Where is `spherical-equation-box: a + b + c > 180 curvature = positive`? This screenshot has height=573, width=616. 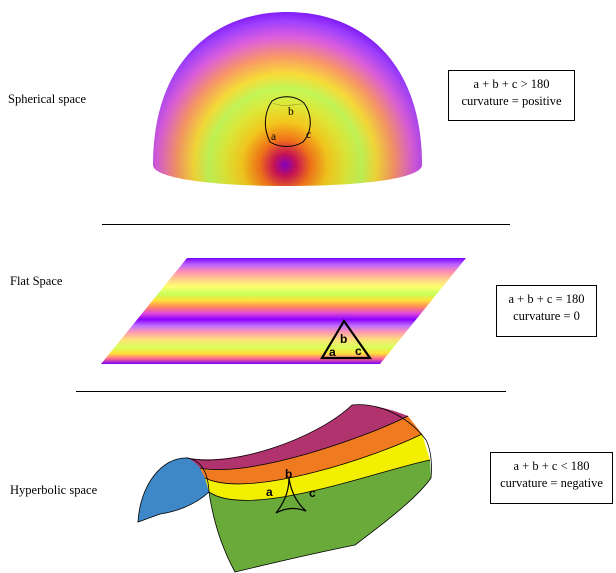 spherical-equation-box: a + b + c > 180 curvature = positive is located at coordinates (511, 95).